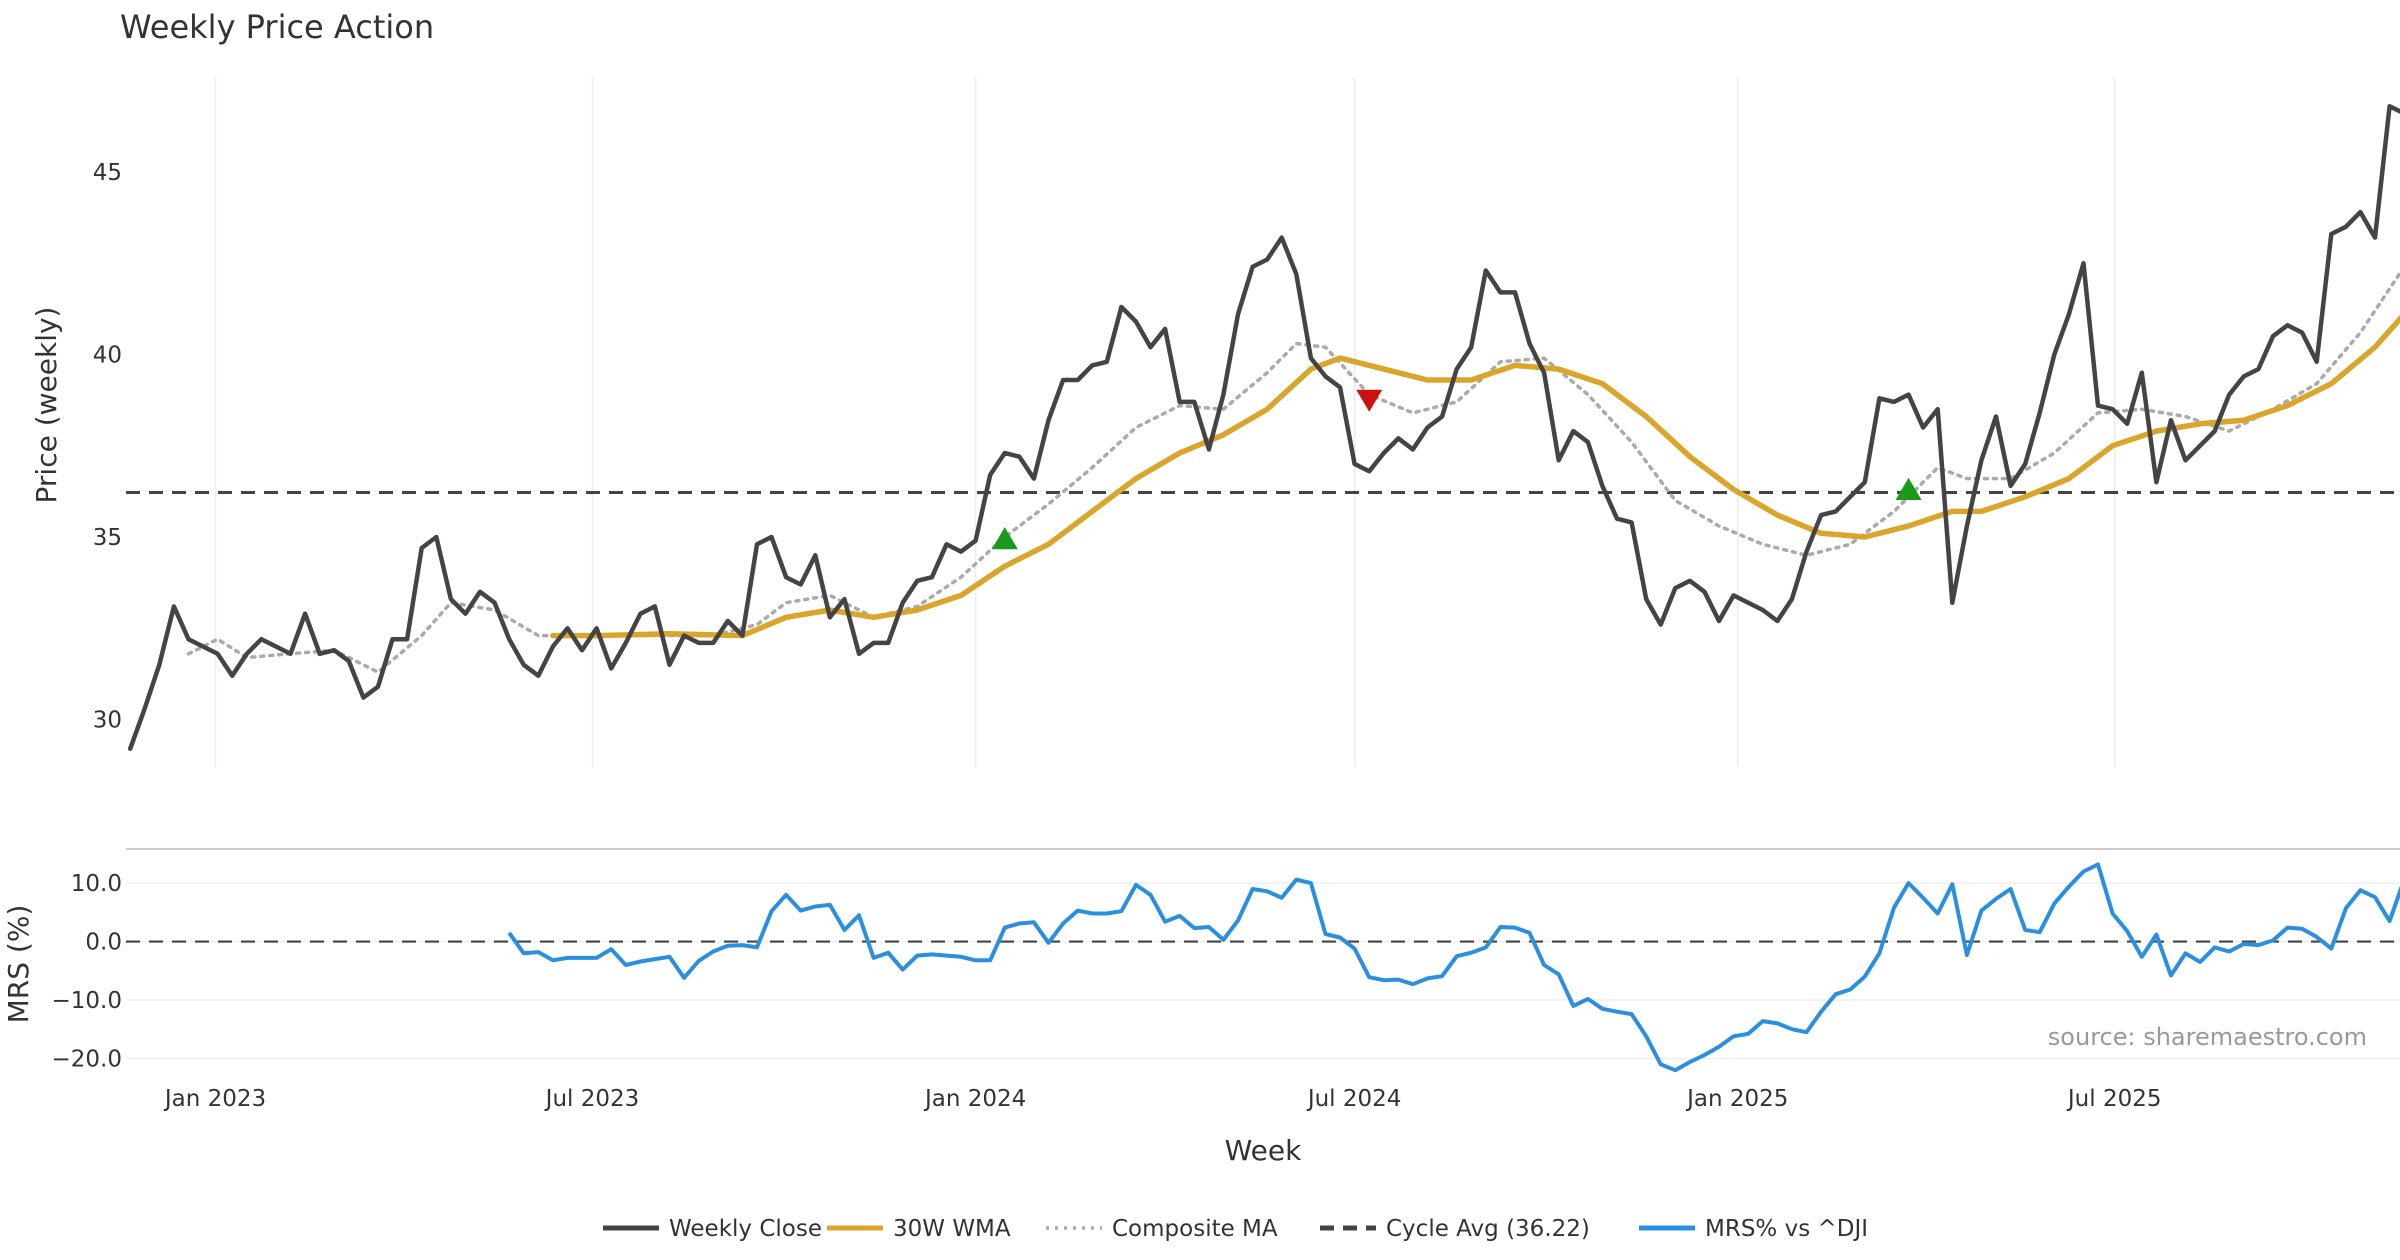  What do you see at coordinates (1354, 1099) in the screenshot?
I see `x-tick-label: Jul 2024` at bounding box center [1354, 1099].